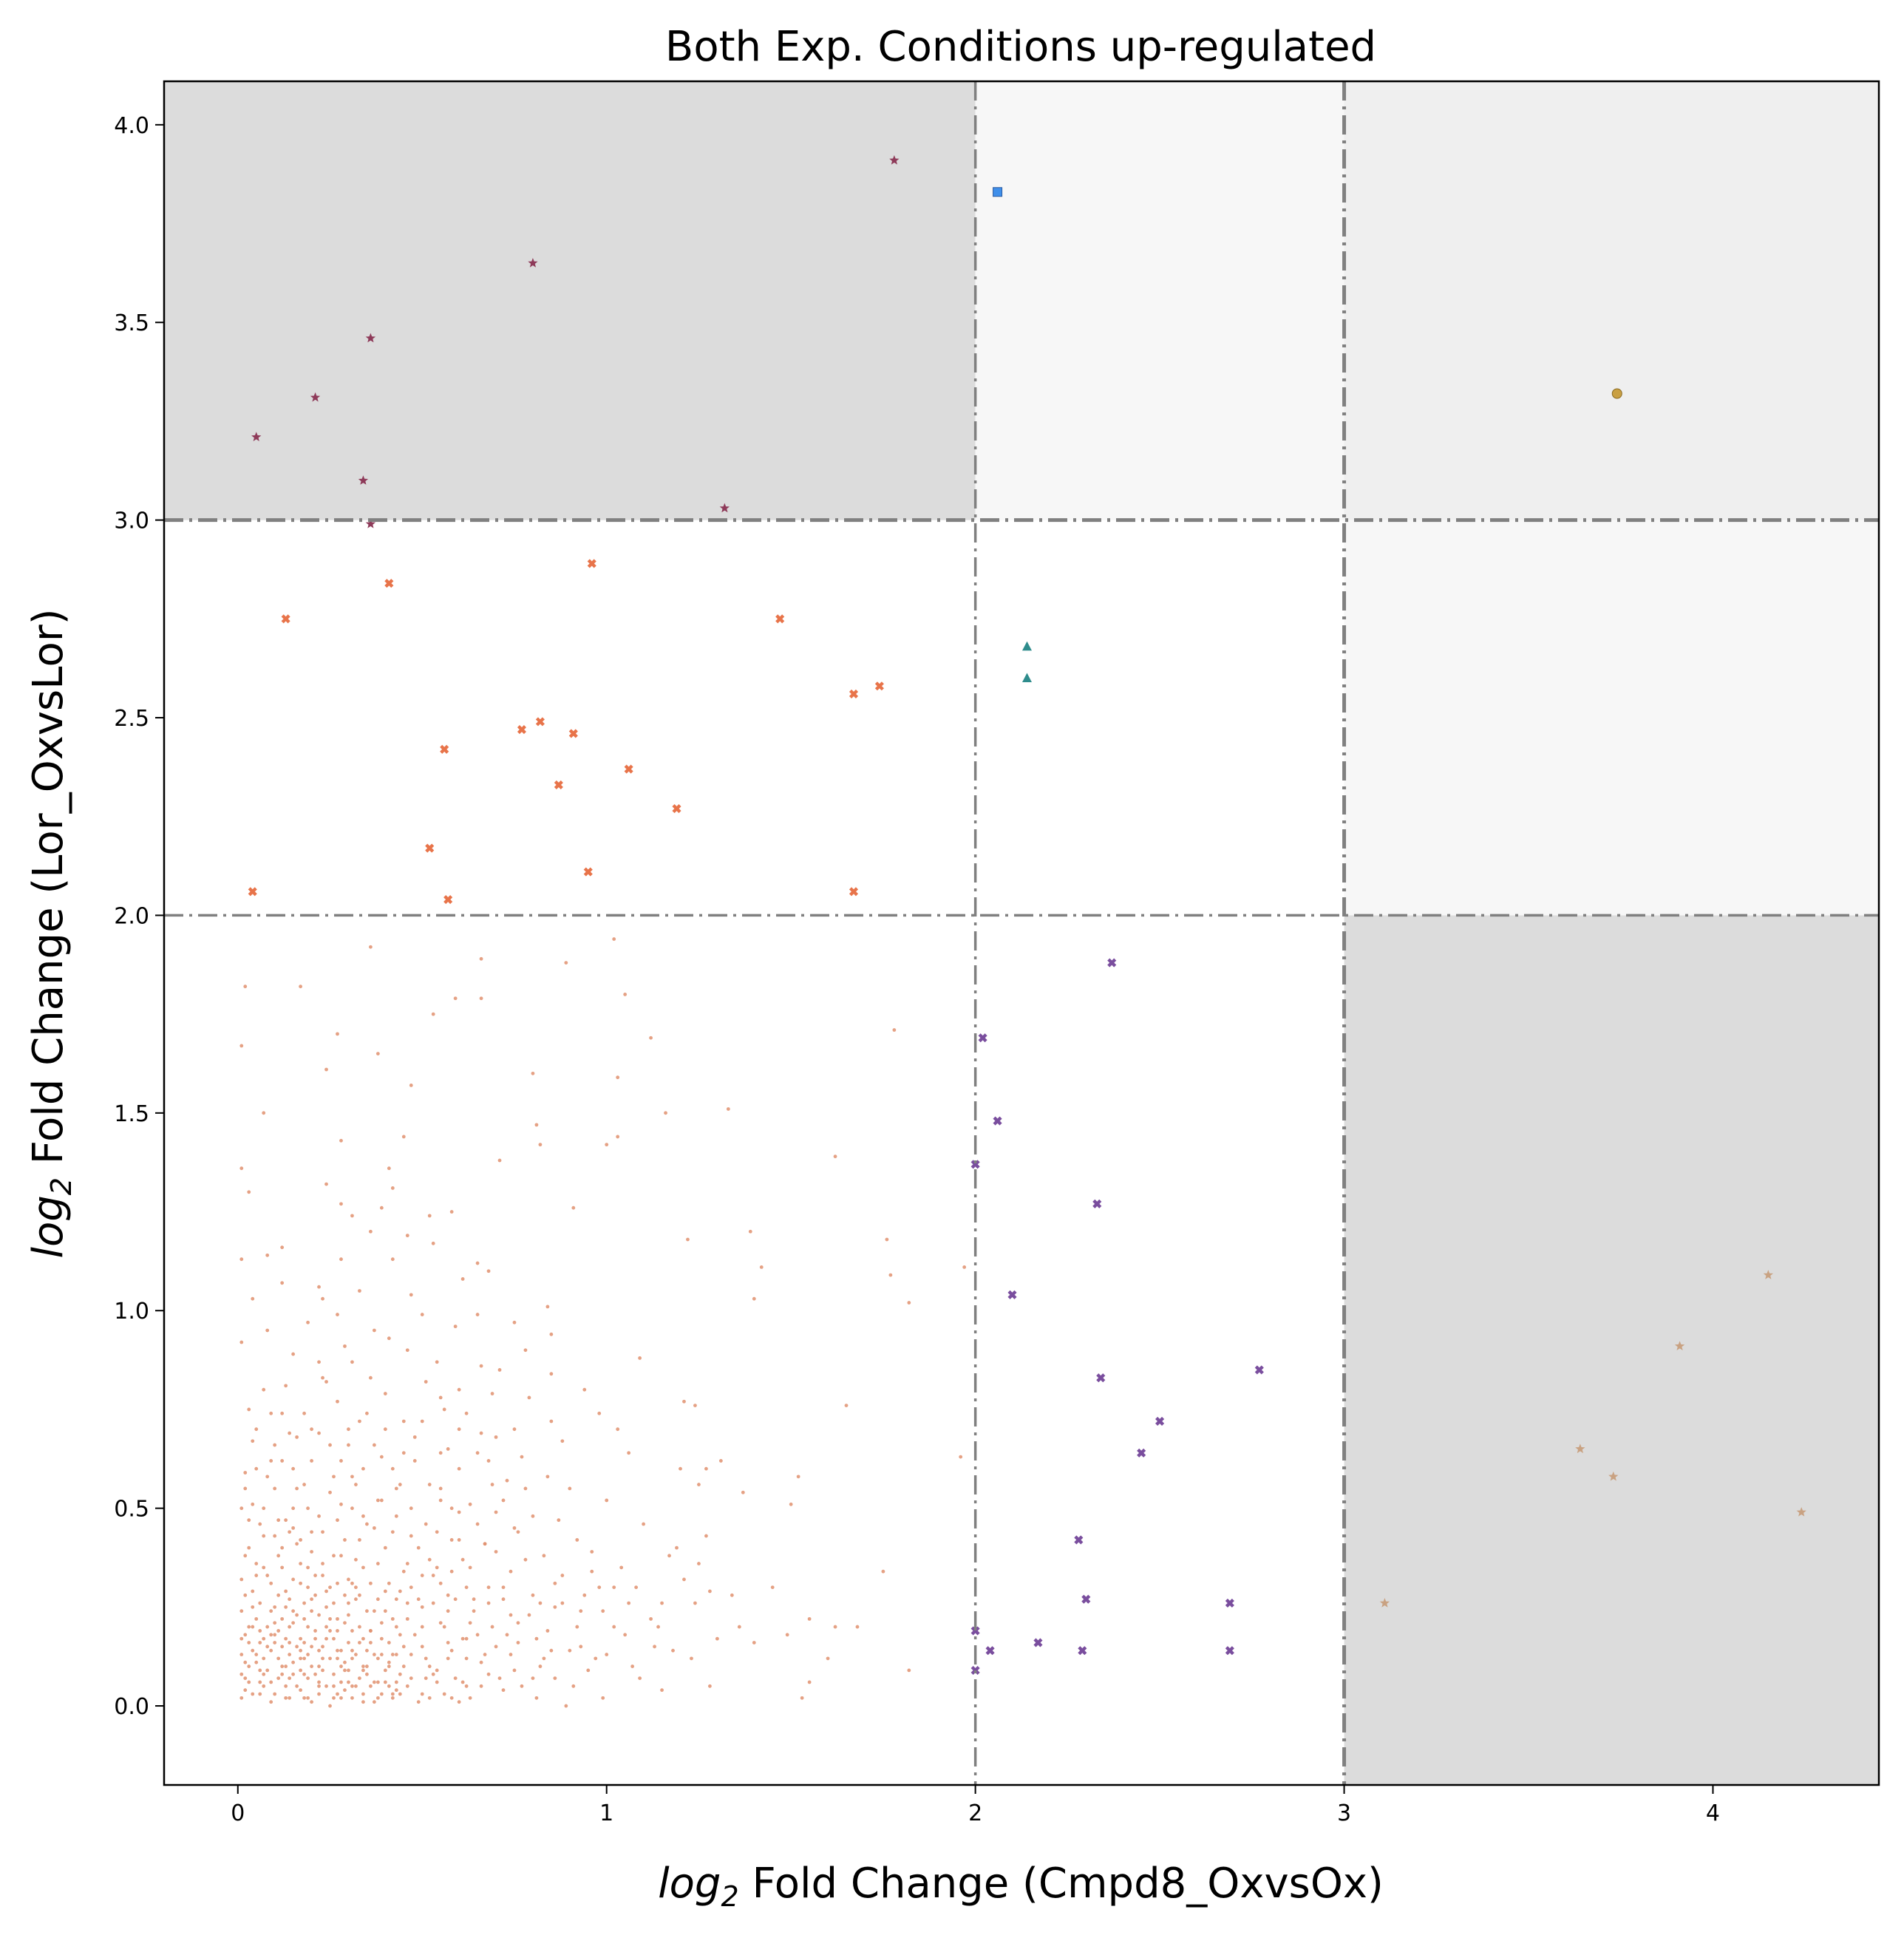 The image size is (1904, 1935). What do you see at coordinates (975, 1813) in the screenshot?
I see `x-tick-label-2: 2` at bounding box center [975, 1813].